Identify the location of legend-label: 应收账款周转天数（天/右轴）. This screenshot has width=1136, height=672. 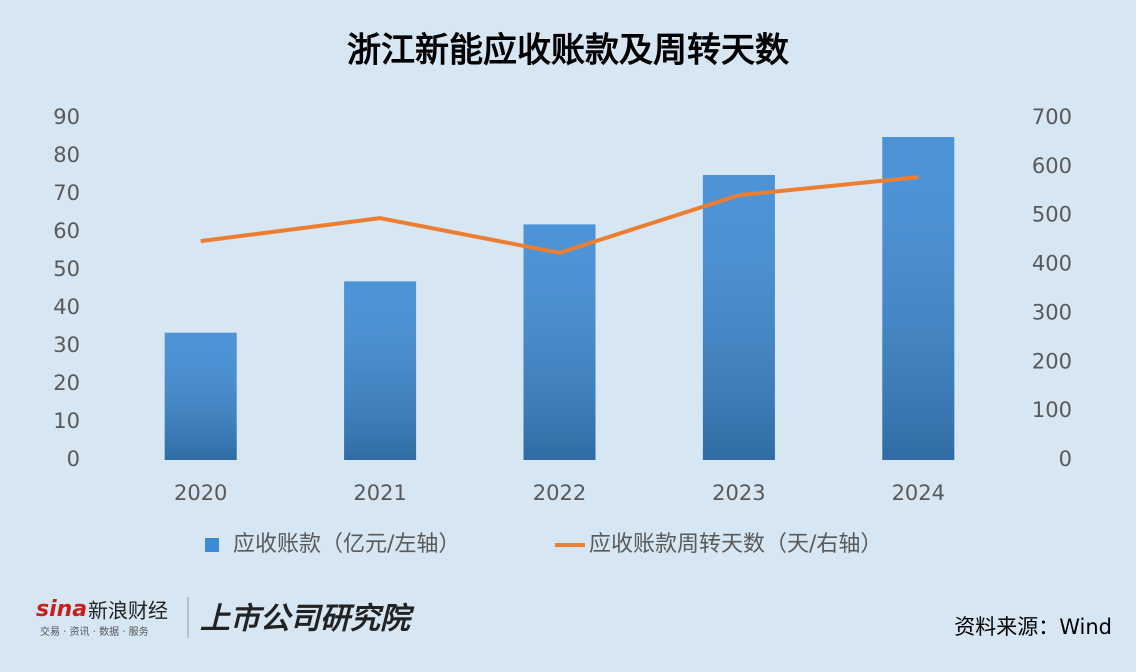
(735, 544).